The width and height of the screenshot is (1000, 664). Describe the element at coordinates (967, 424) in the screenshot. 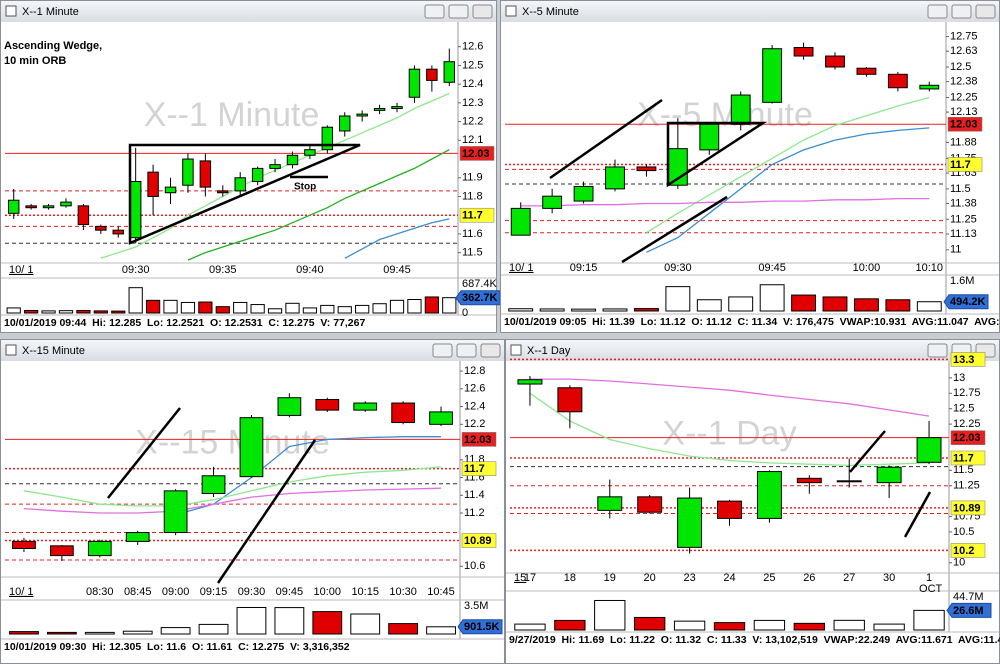

I see `y-tick-label: 12.25` at that location.